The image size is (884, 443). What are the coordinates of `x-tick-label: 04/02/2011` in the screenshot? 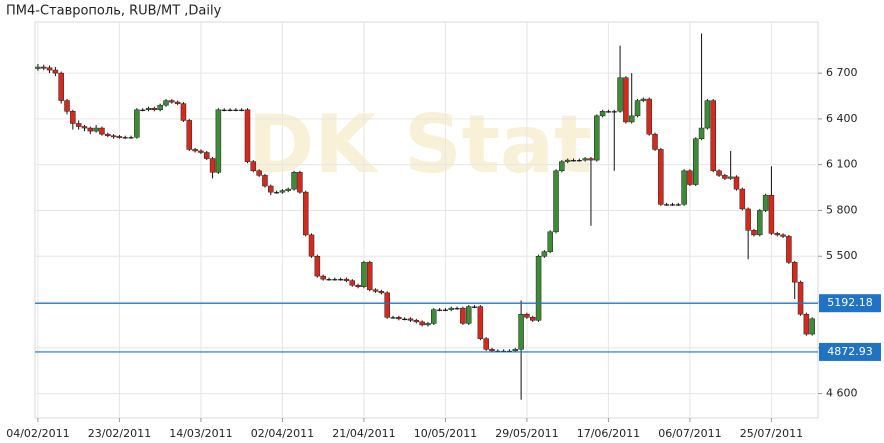 It's located at (37, 433).